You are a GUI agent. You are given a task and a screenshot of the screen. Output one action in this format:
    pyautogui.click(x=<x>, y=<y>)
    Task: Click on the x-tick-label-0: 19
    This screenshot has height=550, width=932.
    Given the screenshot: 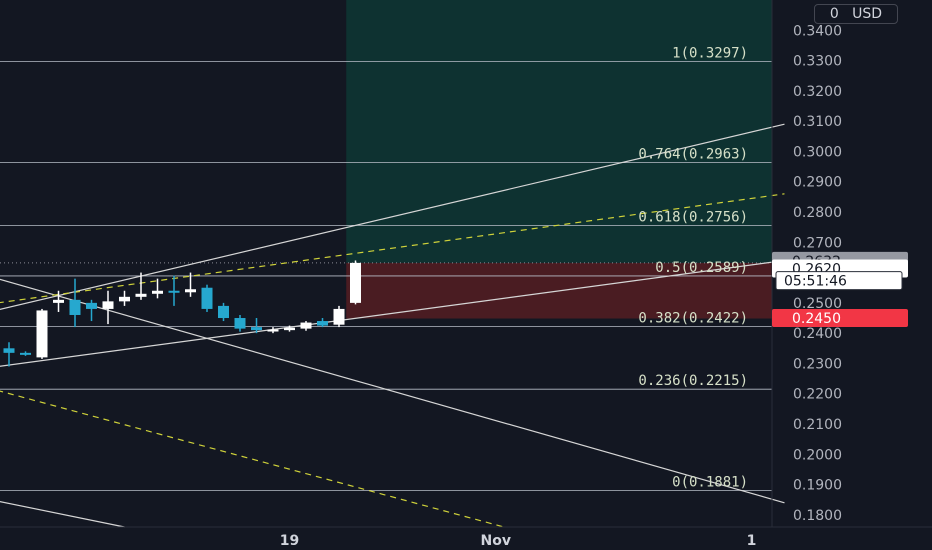 What is the action you would take?
    pyautogui.click(x=289, y=541)
    